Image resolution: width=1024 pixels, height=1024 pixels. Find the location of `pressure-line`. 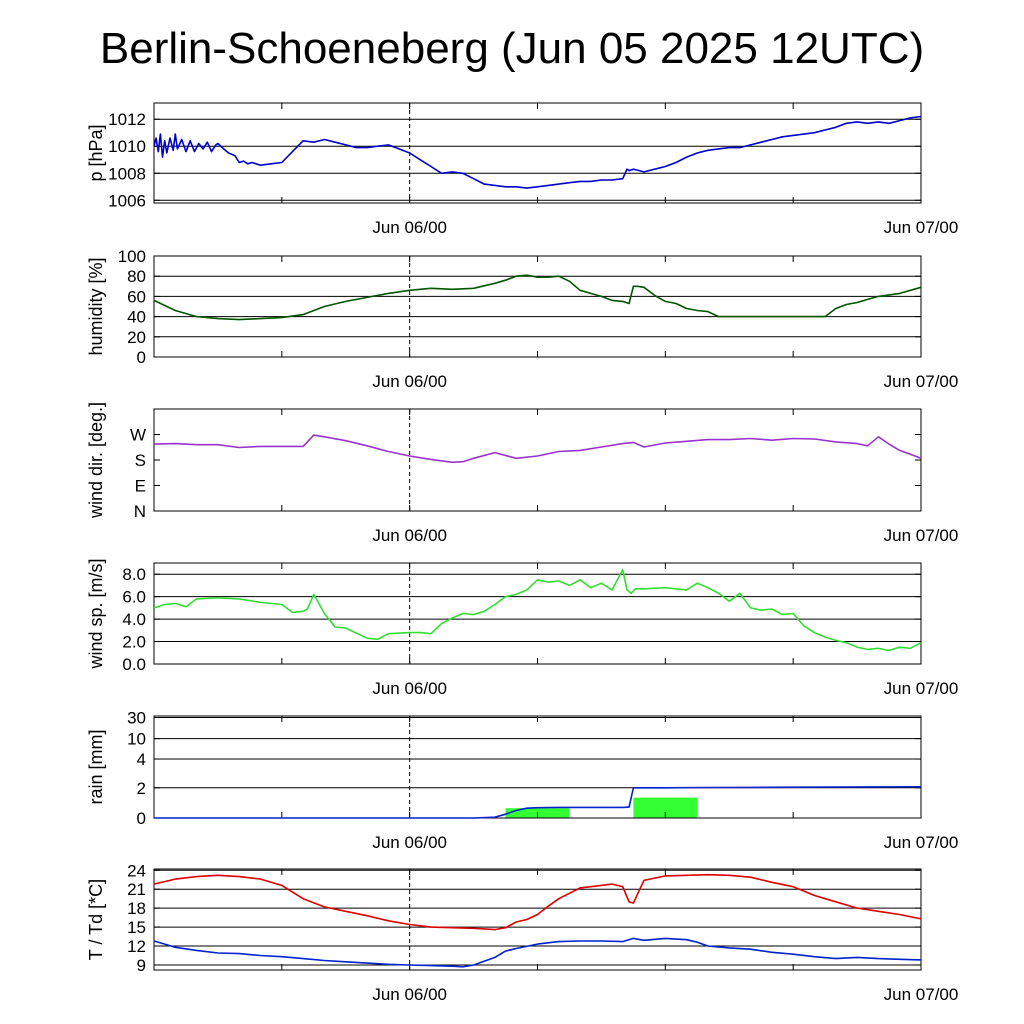

pressure-line is located at coordinates (537, 152).